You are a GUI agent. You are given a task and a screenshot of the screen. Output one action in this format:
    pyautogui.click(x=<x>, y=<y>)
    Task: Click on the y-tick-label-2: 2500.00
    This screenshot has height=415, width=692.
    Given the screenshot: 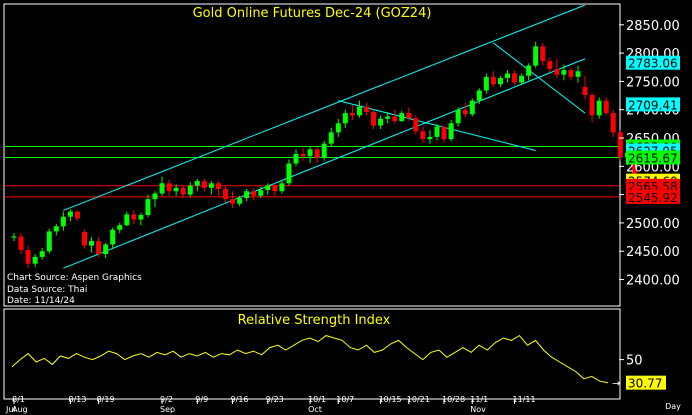 What is the action you would take?
    pyautogui.click(x=653, y=224)
    